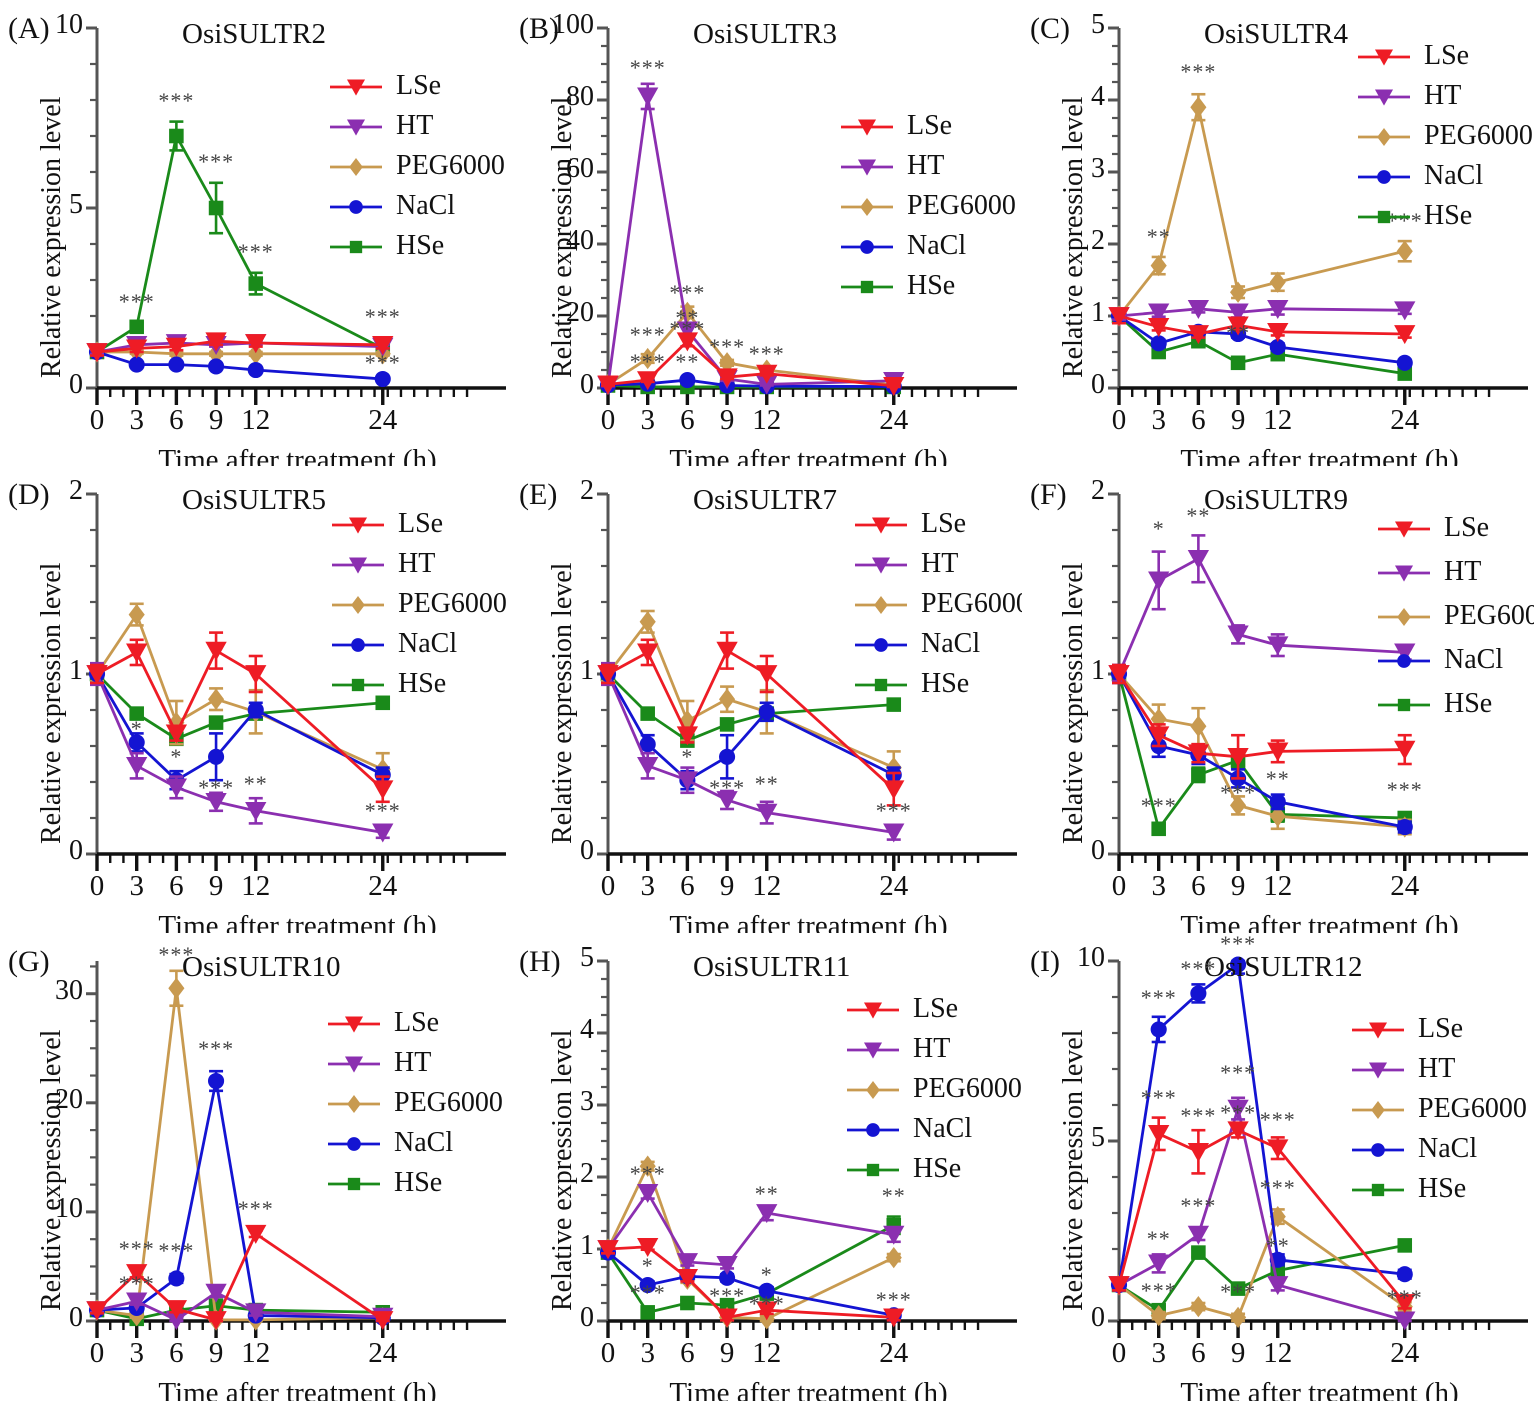  I want to click on panel-letter: (F), so click(1048, 494).